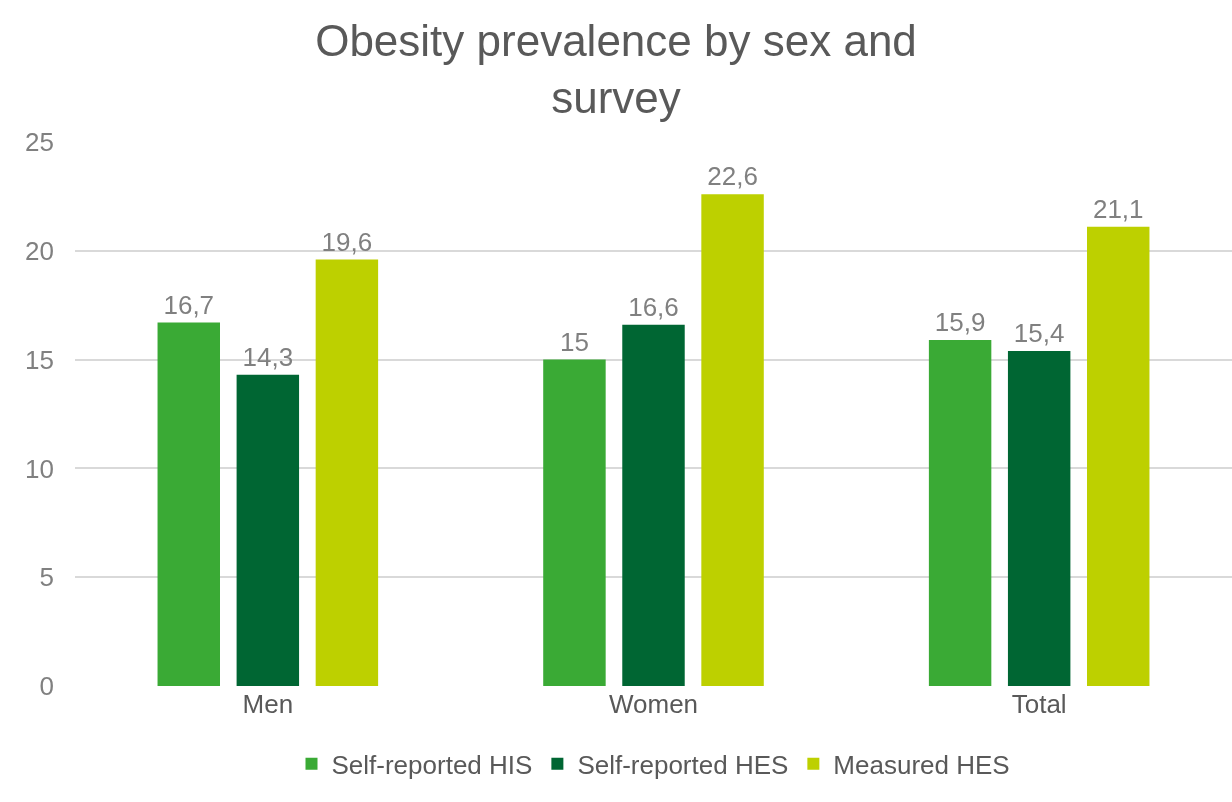 The width and height of the screenshot is (1232, 802). What do you see at coordinates (268, 356) in the screenshot?
I see `data-label: 14,3` at bounding box center [268, 356].